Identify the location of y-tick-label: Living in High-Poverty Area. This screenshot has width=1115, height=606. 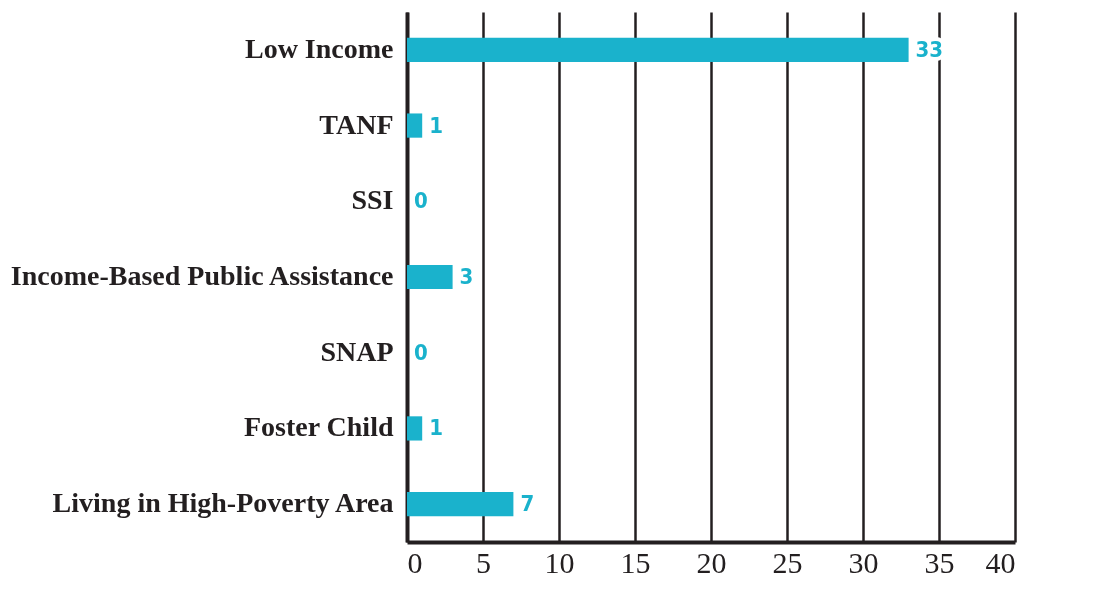
(223, 503).